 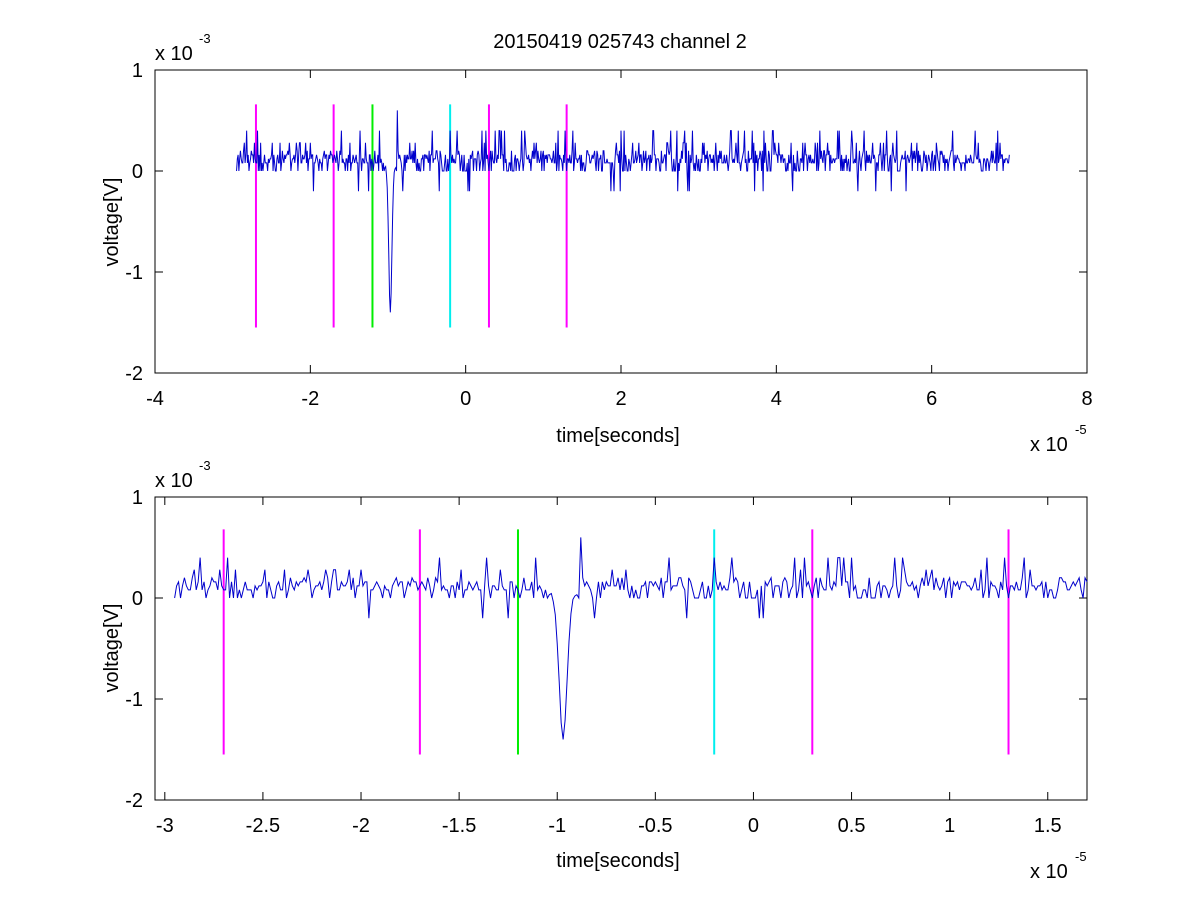 I want to click on top-y-exponent-base: x 10, so click(x=174, y=54).